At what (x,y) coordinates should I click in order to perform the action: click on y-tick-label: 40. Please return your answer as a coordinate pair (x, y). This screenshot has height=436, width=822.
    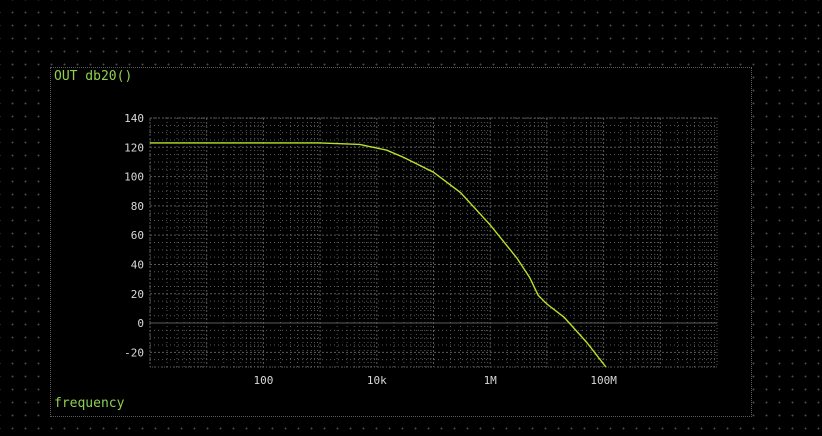
    Looking at the image, I should click on (137, 264).